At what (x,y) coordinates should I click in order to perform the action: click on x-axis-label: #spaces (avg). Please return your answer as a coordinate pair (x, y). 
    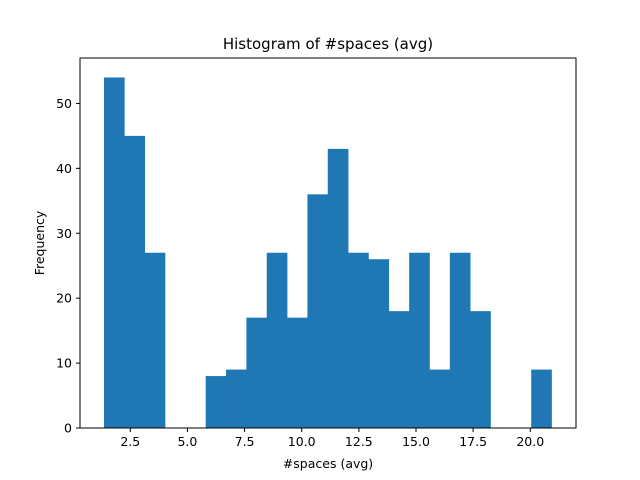
    Looking at the image, I should click on (328, 463).